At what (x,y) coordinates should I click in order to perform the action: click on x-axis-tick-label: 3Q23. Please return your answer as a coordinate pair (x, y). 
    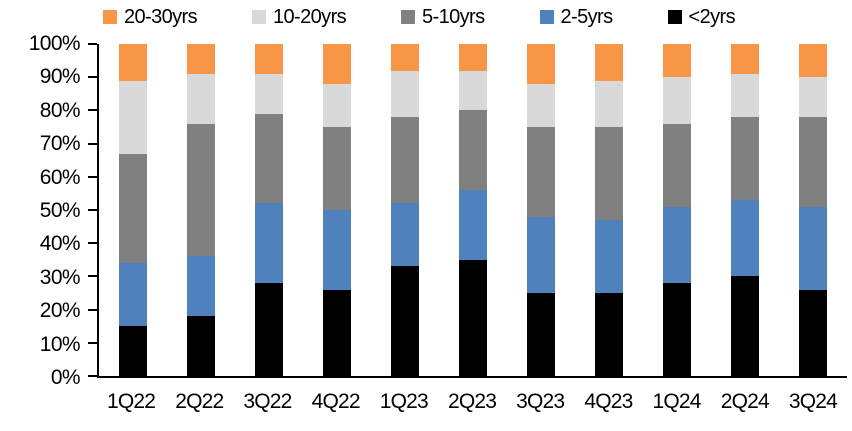
    Looking at the image, I should click on (540, 401).